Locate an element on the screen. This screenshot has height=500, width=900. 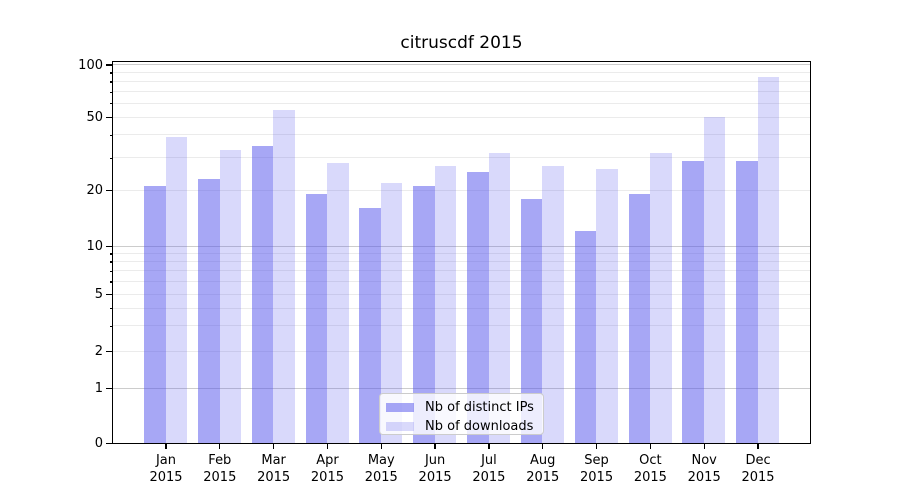
x-tick-label: Nov 2015 is located at coordinates (704, 469).